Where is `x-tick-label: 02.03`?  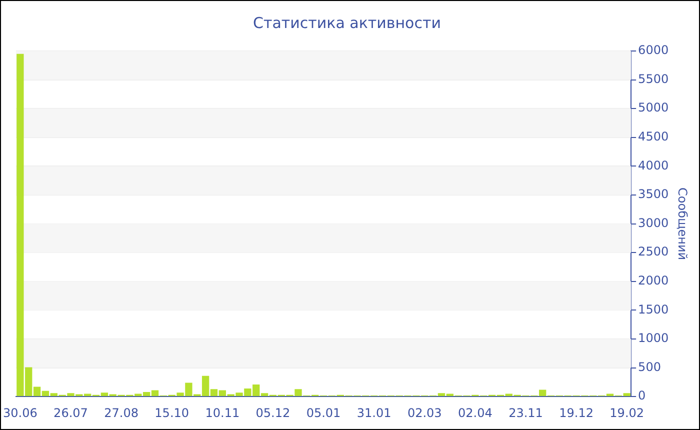
x-tick-label: 02.03 is located at coordinates (424, 413).